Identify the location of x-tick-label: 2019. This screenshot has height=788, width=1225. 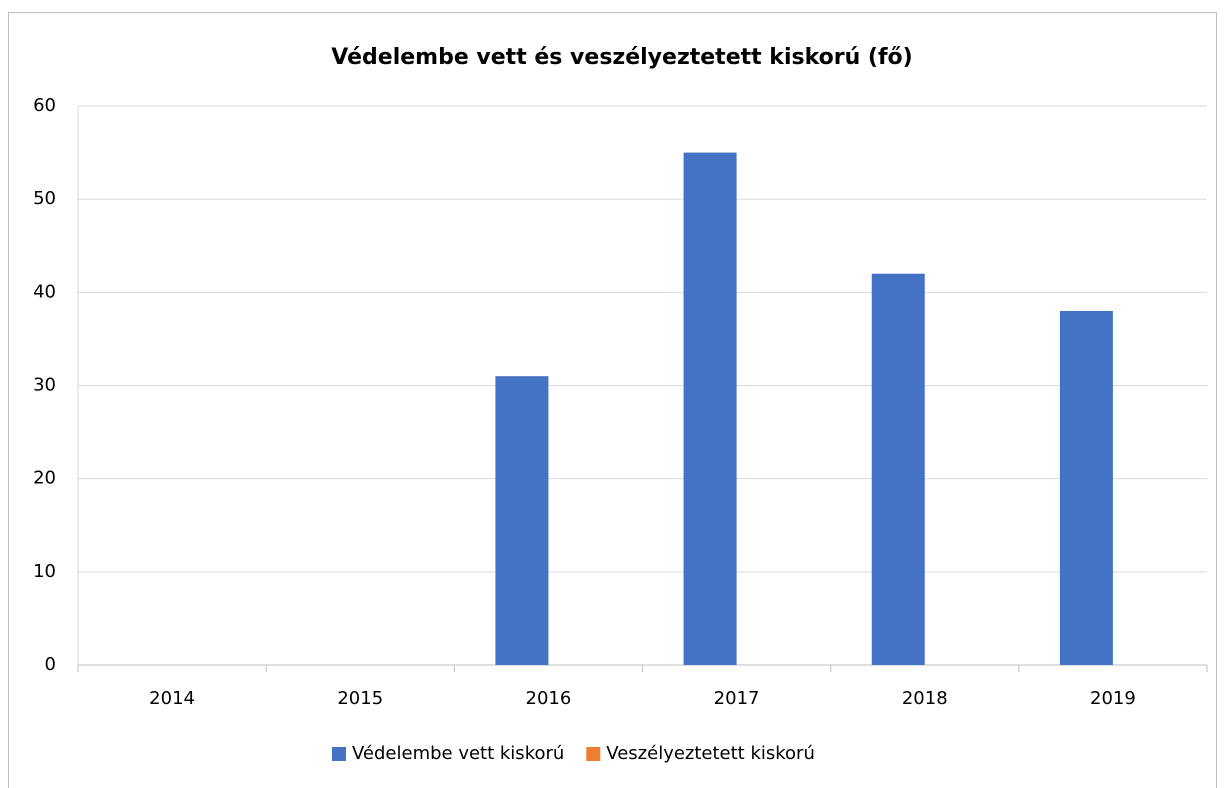
(1113, 698).